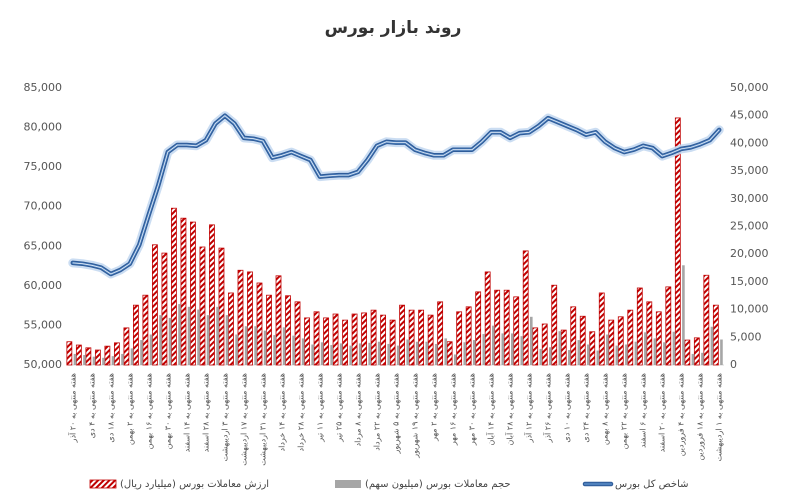 The height and width of the screenshot is (502, 787). What do you see at coordinates (186, 412) in the screenshot?
I see `x-tick-label: هفته منتهی به ۱۴ اسفند` at bounding box center [186, 412].